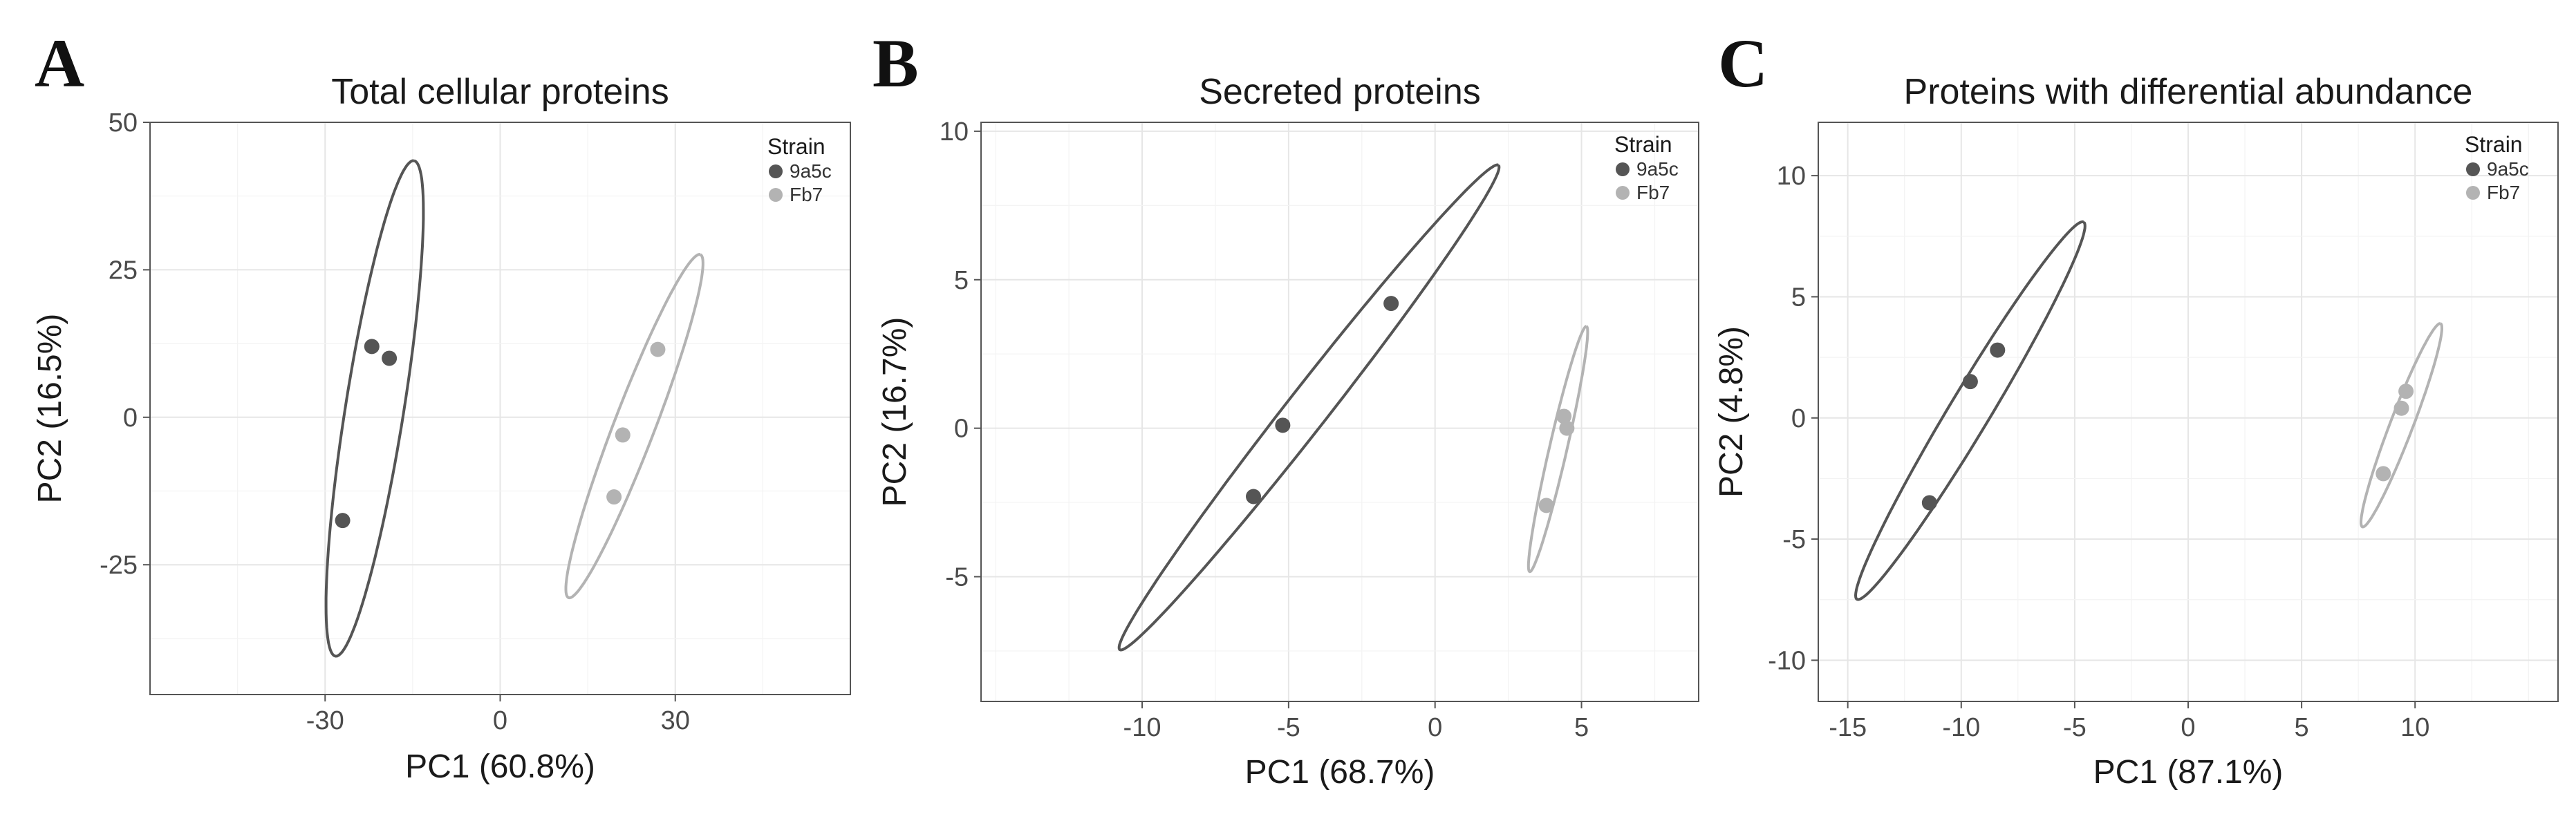 The width and height of the screenshot is (2576, 821). What do you see at coordinates (500, 766) in the screenshot?
I see `x-axis-label: PC1 (60.8%)` at bounding box center [500, 766].